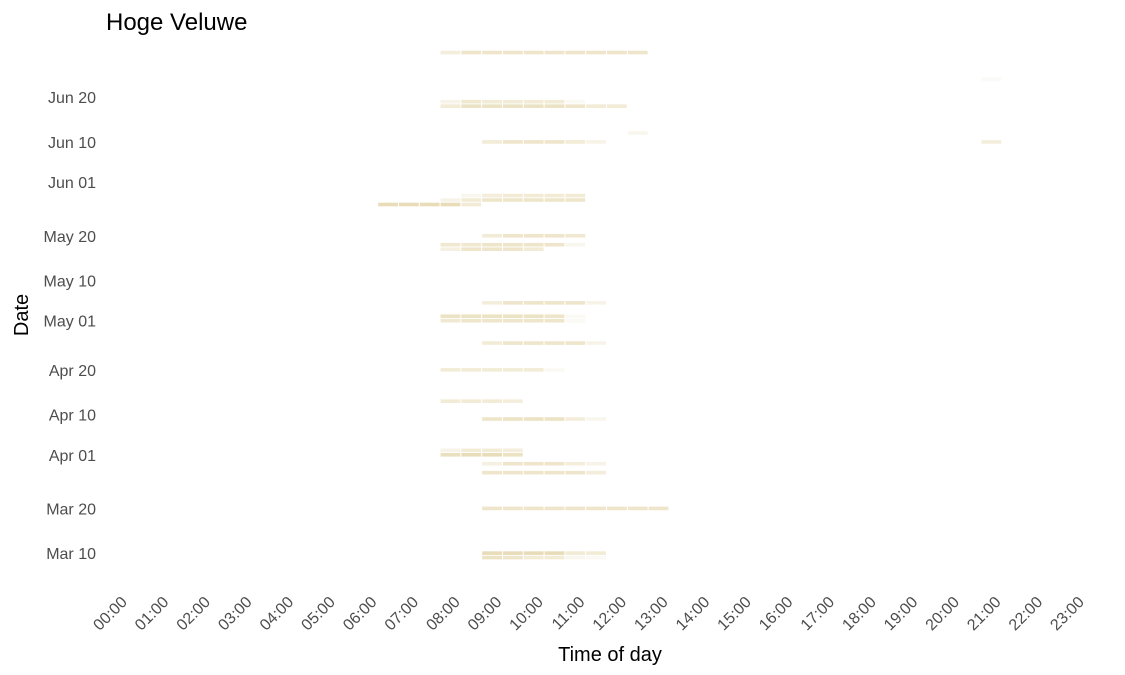 Image resolution: width=1125 pixels, height=675 pixels. I want to click on x-tick-label: 08:00, so click(443, 614).